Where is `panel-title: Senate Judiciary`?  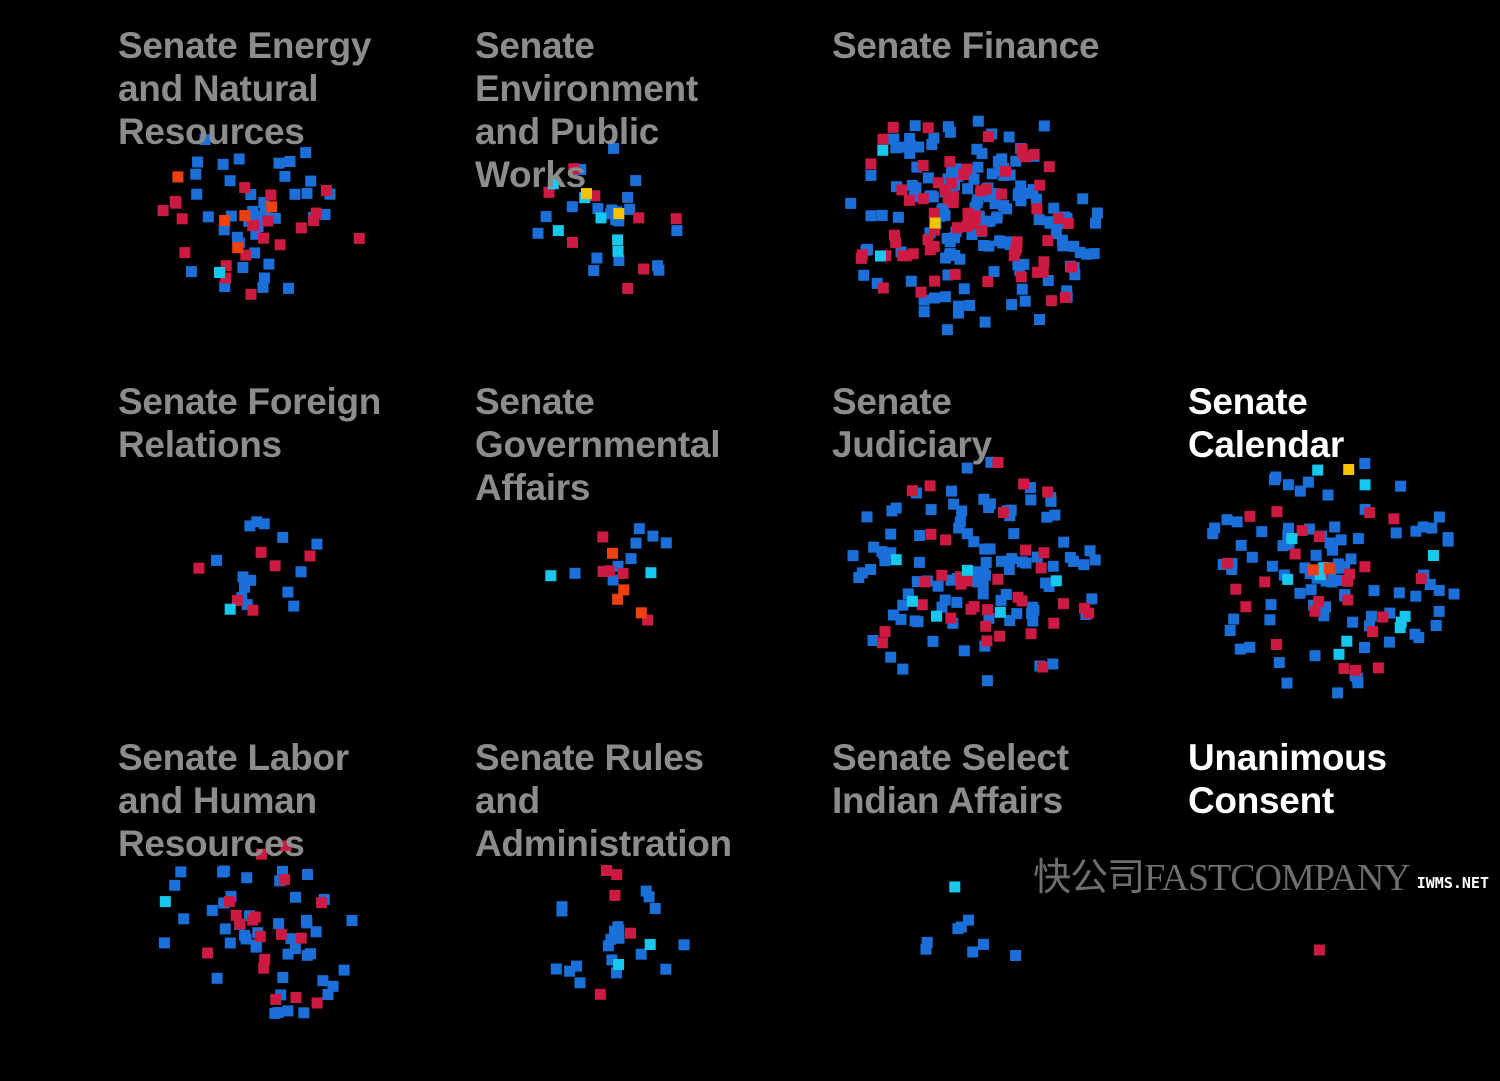 panel-title: Senate Judiciary is located at coordinates (912, 423).